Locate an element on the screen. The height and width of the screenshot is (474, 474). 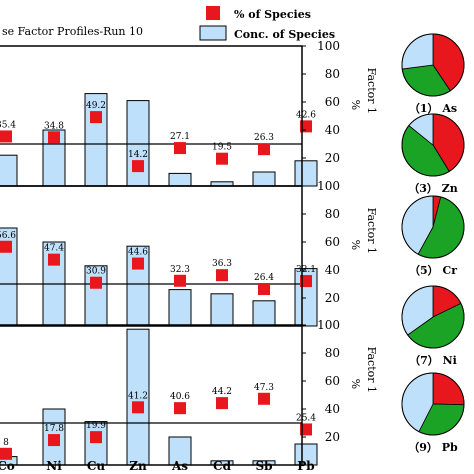
category-label-ni: Ni is located at coordinates (54, 466).